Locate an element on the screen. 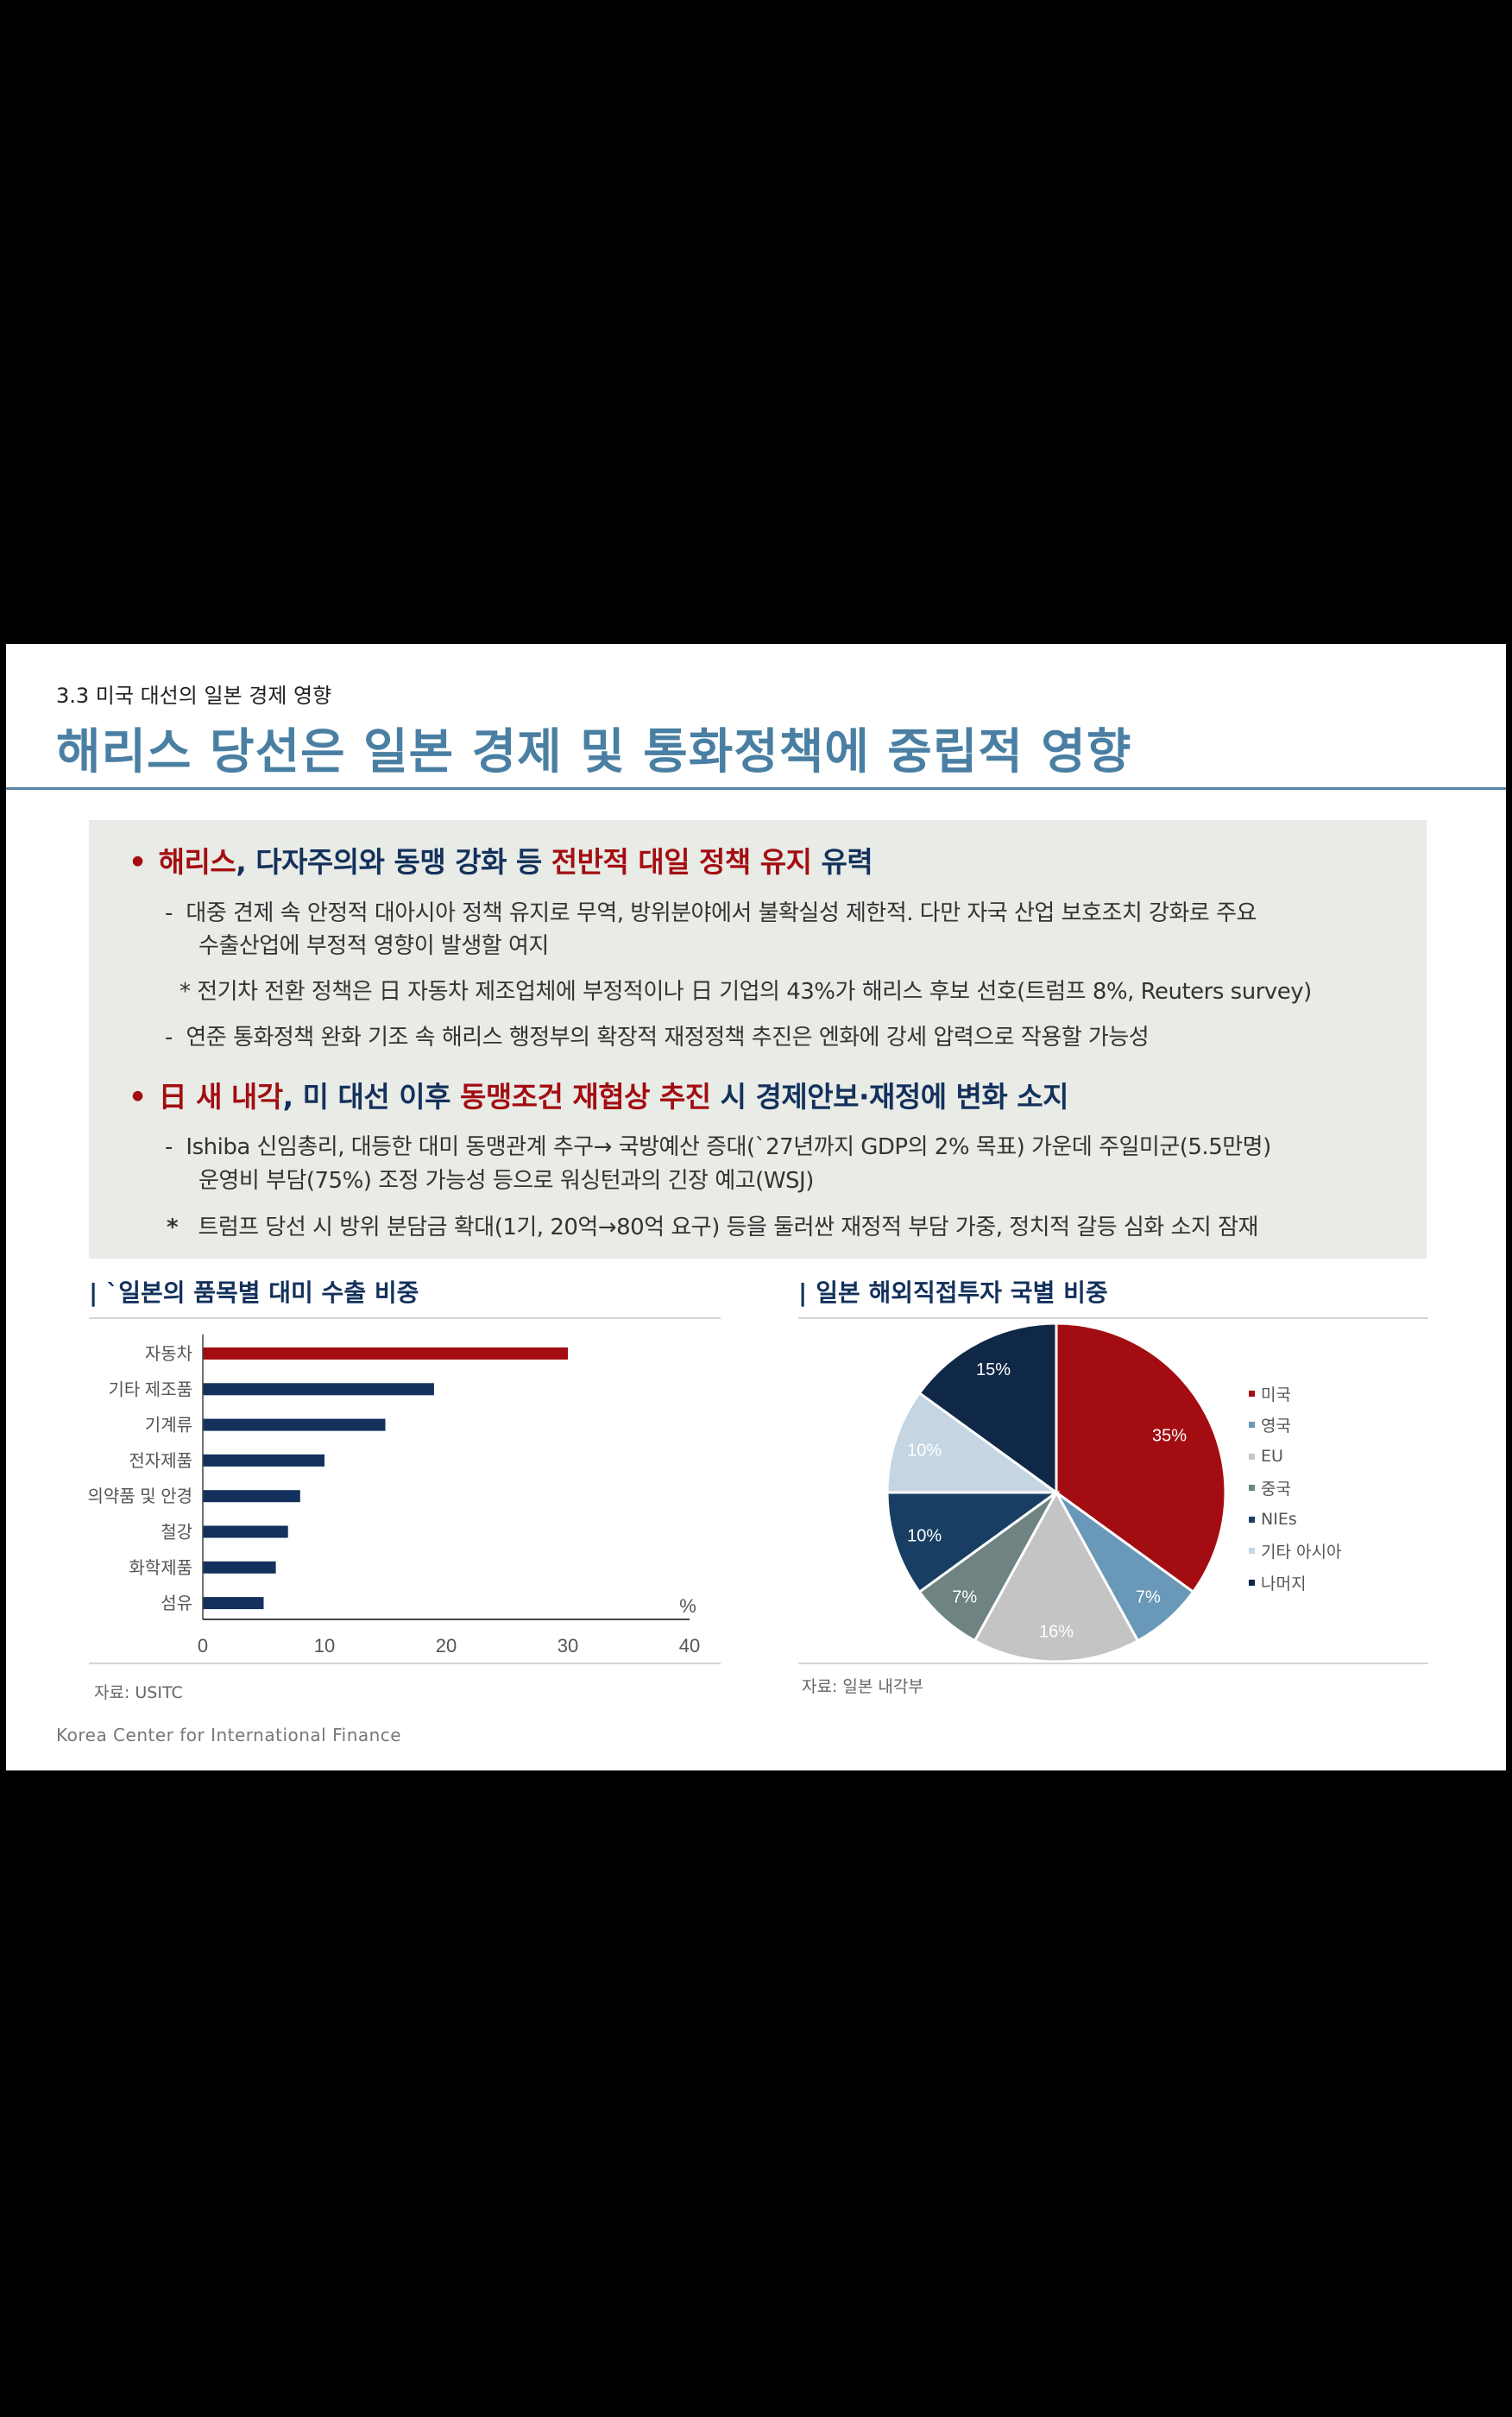  footer-organization: Korea Center for International Finance is located at coordinates (229, 1735).